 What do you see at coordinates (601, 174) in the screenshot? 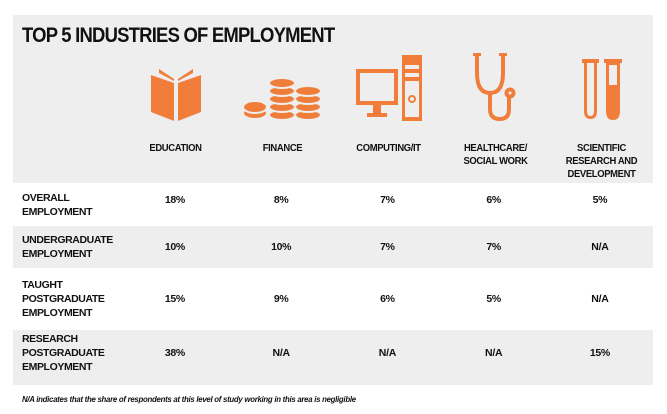
I see `column-label: DEVELOPMENT` at bounding box center [601, 174].